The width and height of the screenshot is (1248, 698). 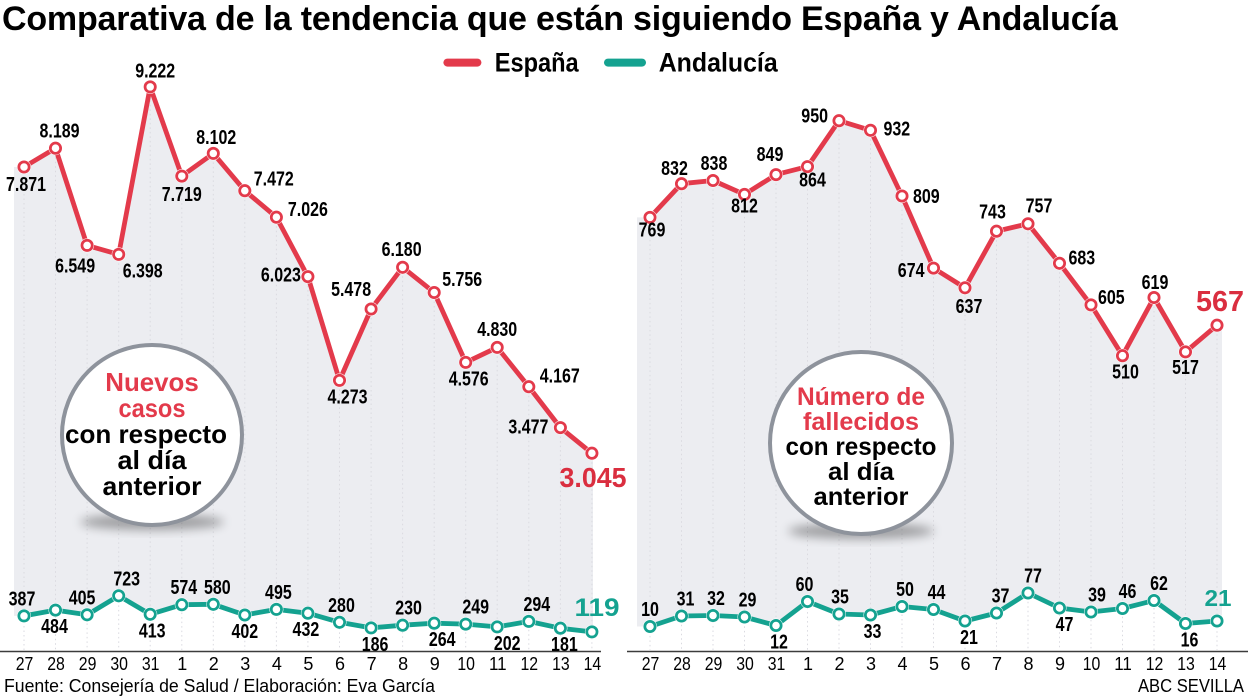 I want to click on svg-text: 838, so click(x=714, y=164).